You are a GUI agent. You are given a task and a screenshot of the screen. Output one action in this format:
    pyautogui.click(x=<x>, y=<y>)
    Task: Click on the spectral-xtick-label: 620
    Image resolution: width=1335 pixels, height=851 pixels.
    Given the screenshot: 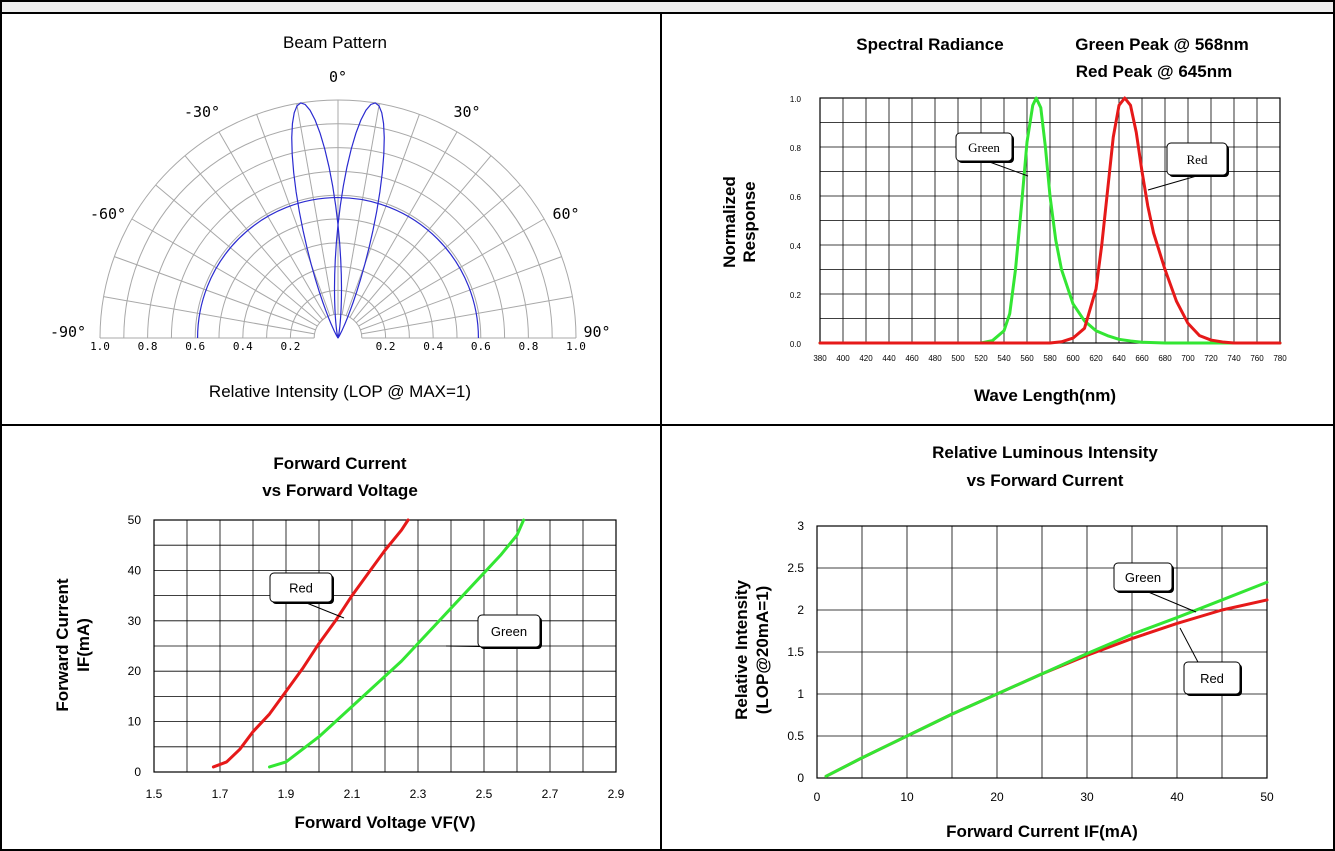 What is the action you would take?
    pyautogui.click(x=1096, y=358)
    